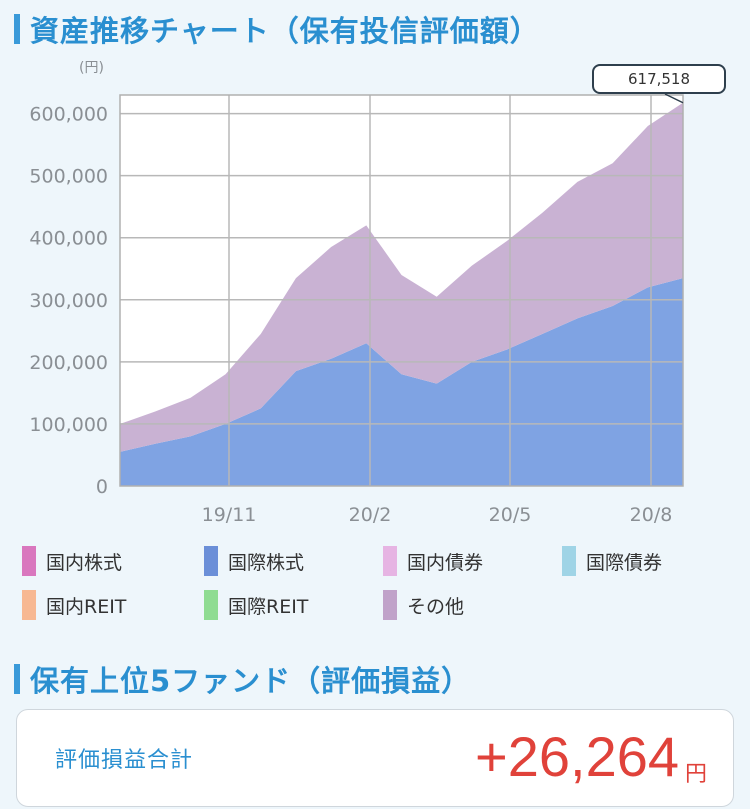  I want to click on legend-item: 国際債券, so click(612, 561).